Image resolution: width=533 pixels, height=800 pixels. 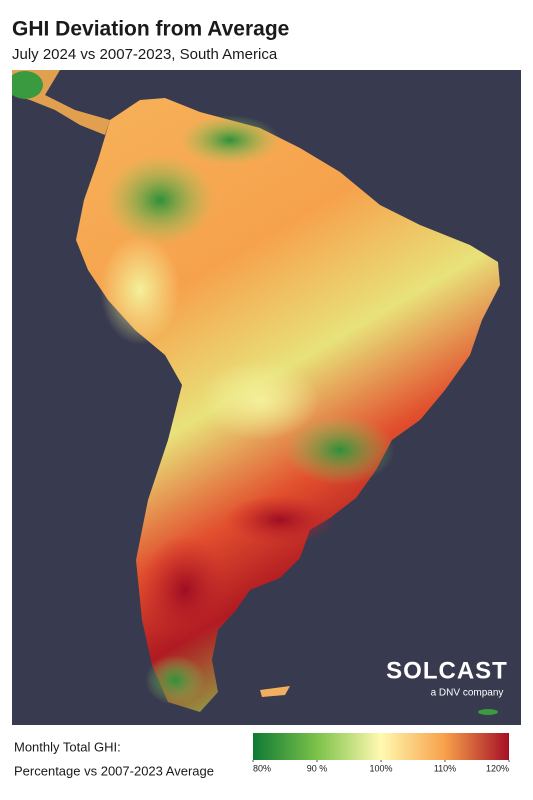 I want to click on legend-title: Percentage vs 2007-2023 Average, so click(x=114, y=770).